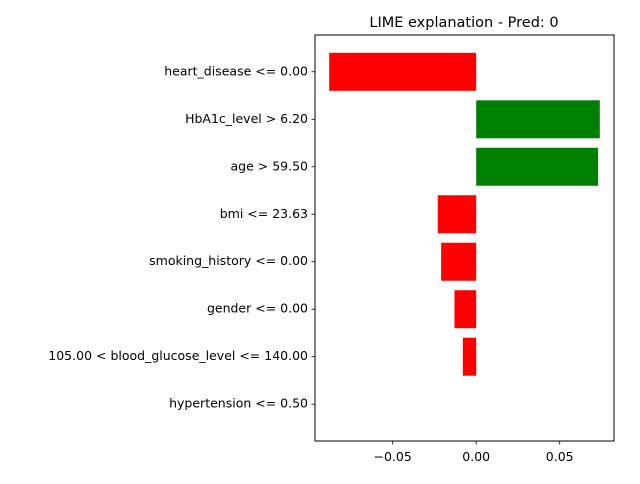  I want to click on chart-title: LIME explanation - Pred: 0, so click(463, 23).